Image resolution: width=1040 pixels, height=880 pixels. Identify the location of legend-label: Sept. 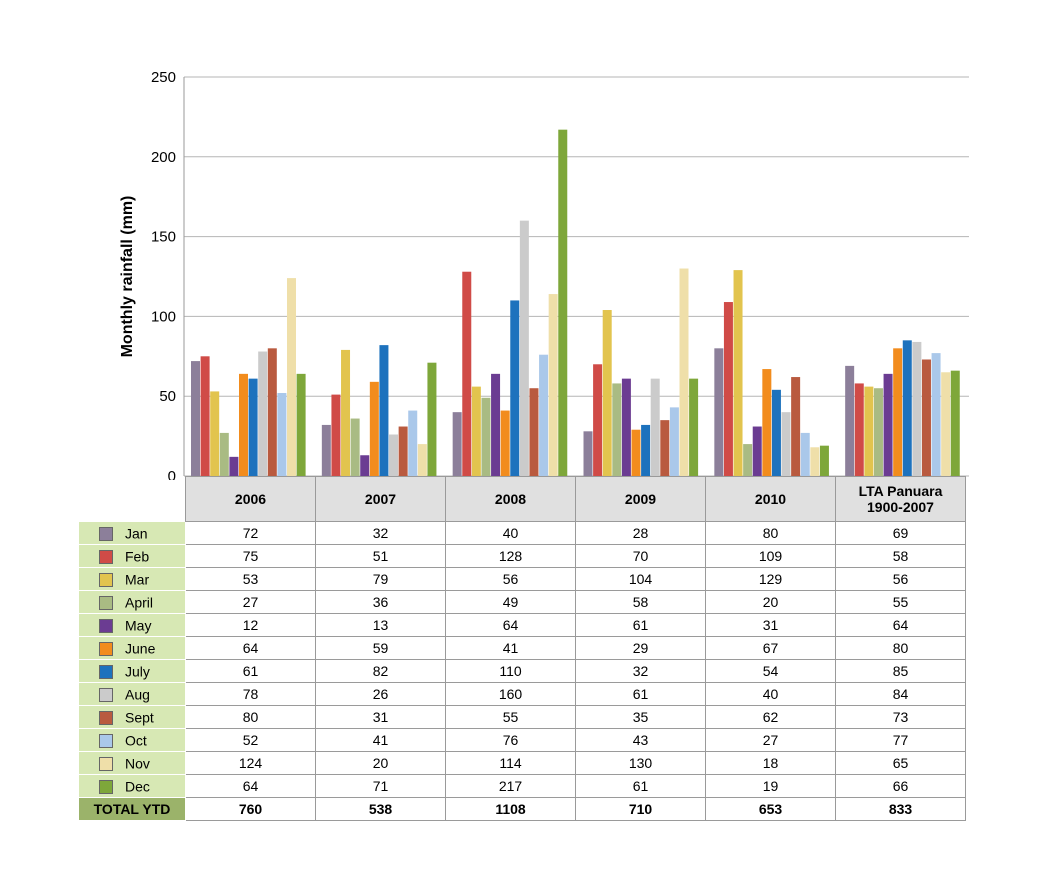
(139, 717).